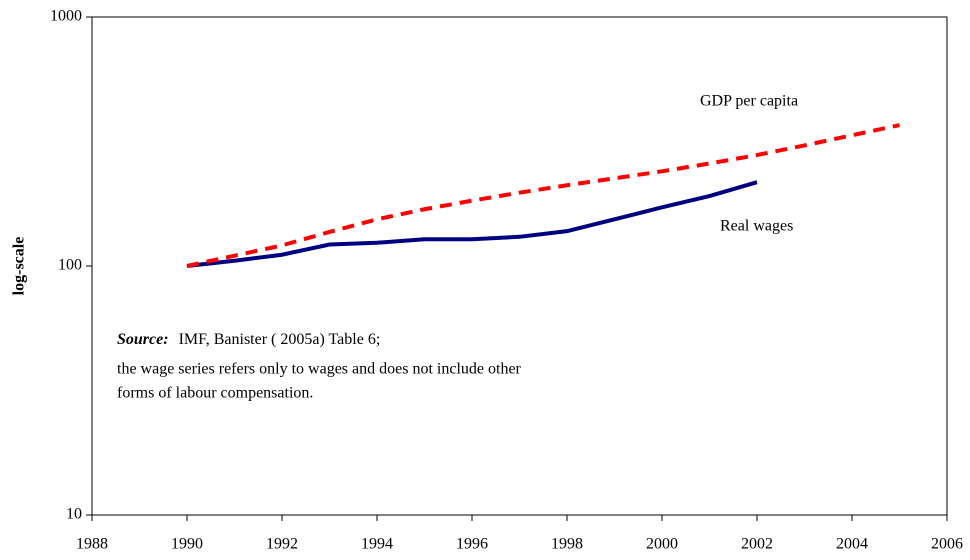  What do you see at coordinates (74, 514) in the screenshot?
I see `y-tick-label: 10` at bounding box center [74, 514].